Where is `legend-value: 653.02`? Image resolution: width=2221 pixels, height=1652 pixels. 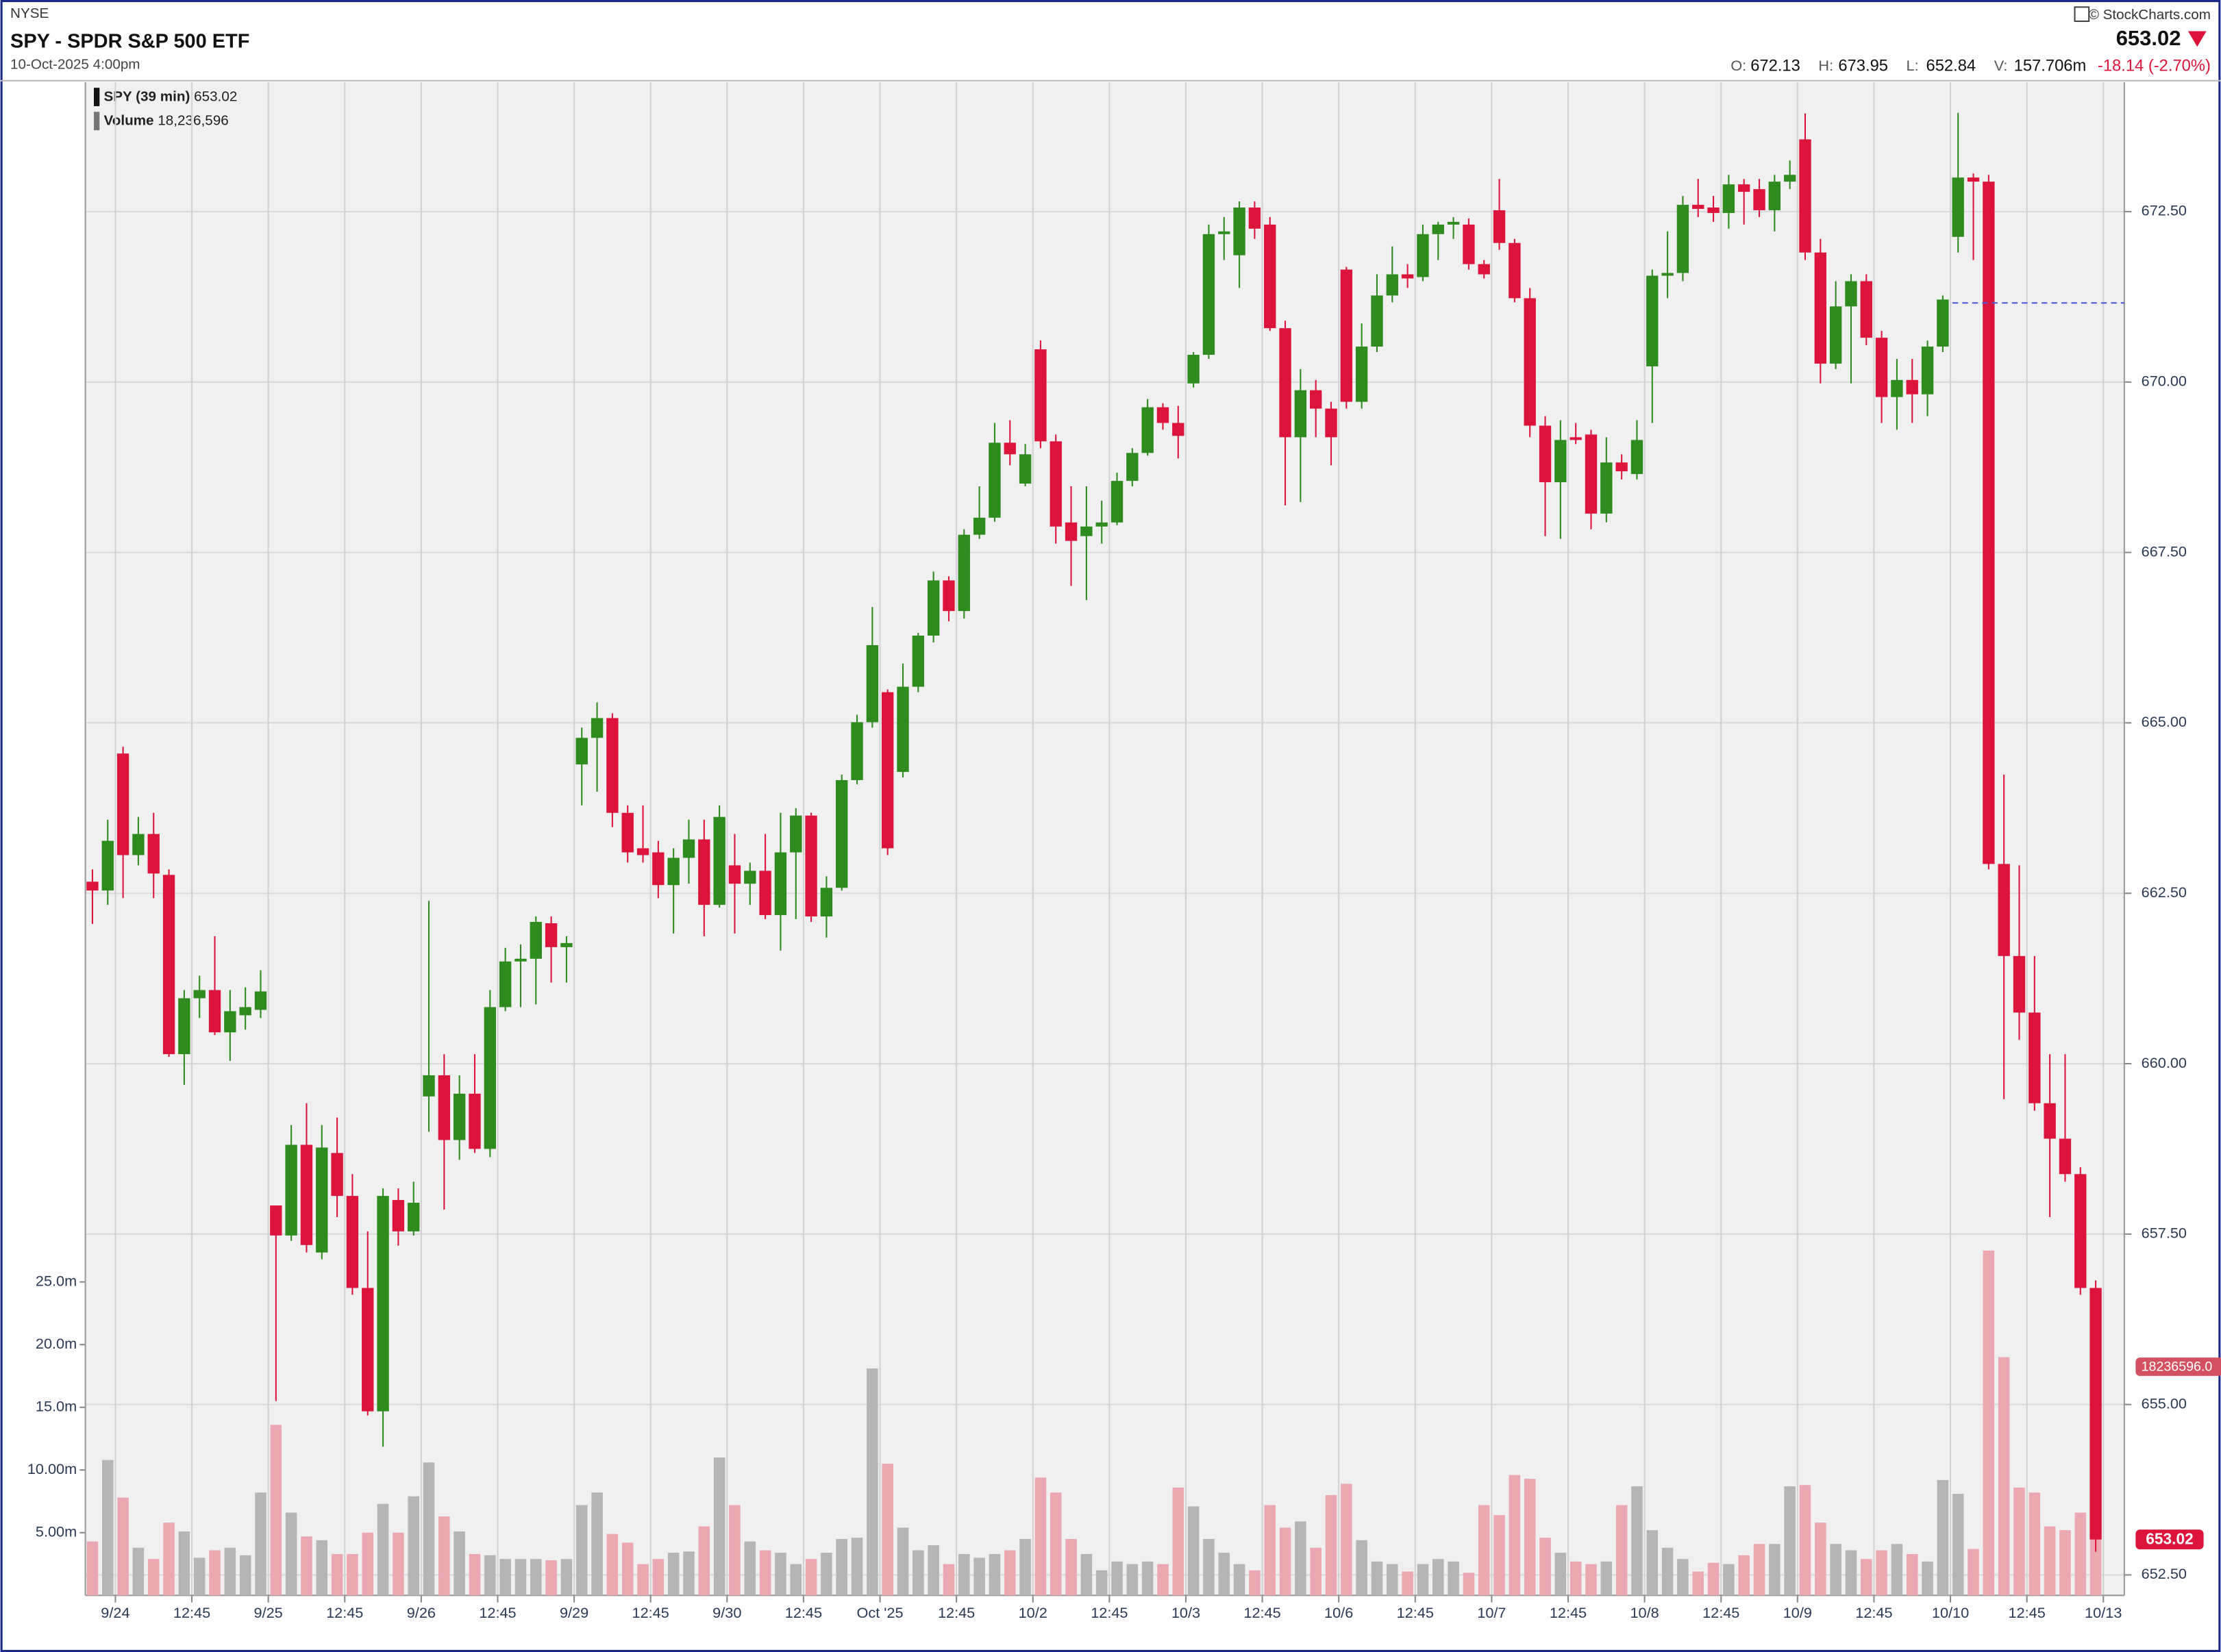 legend-value: 653.02 is located at coordinates (215, 97).